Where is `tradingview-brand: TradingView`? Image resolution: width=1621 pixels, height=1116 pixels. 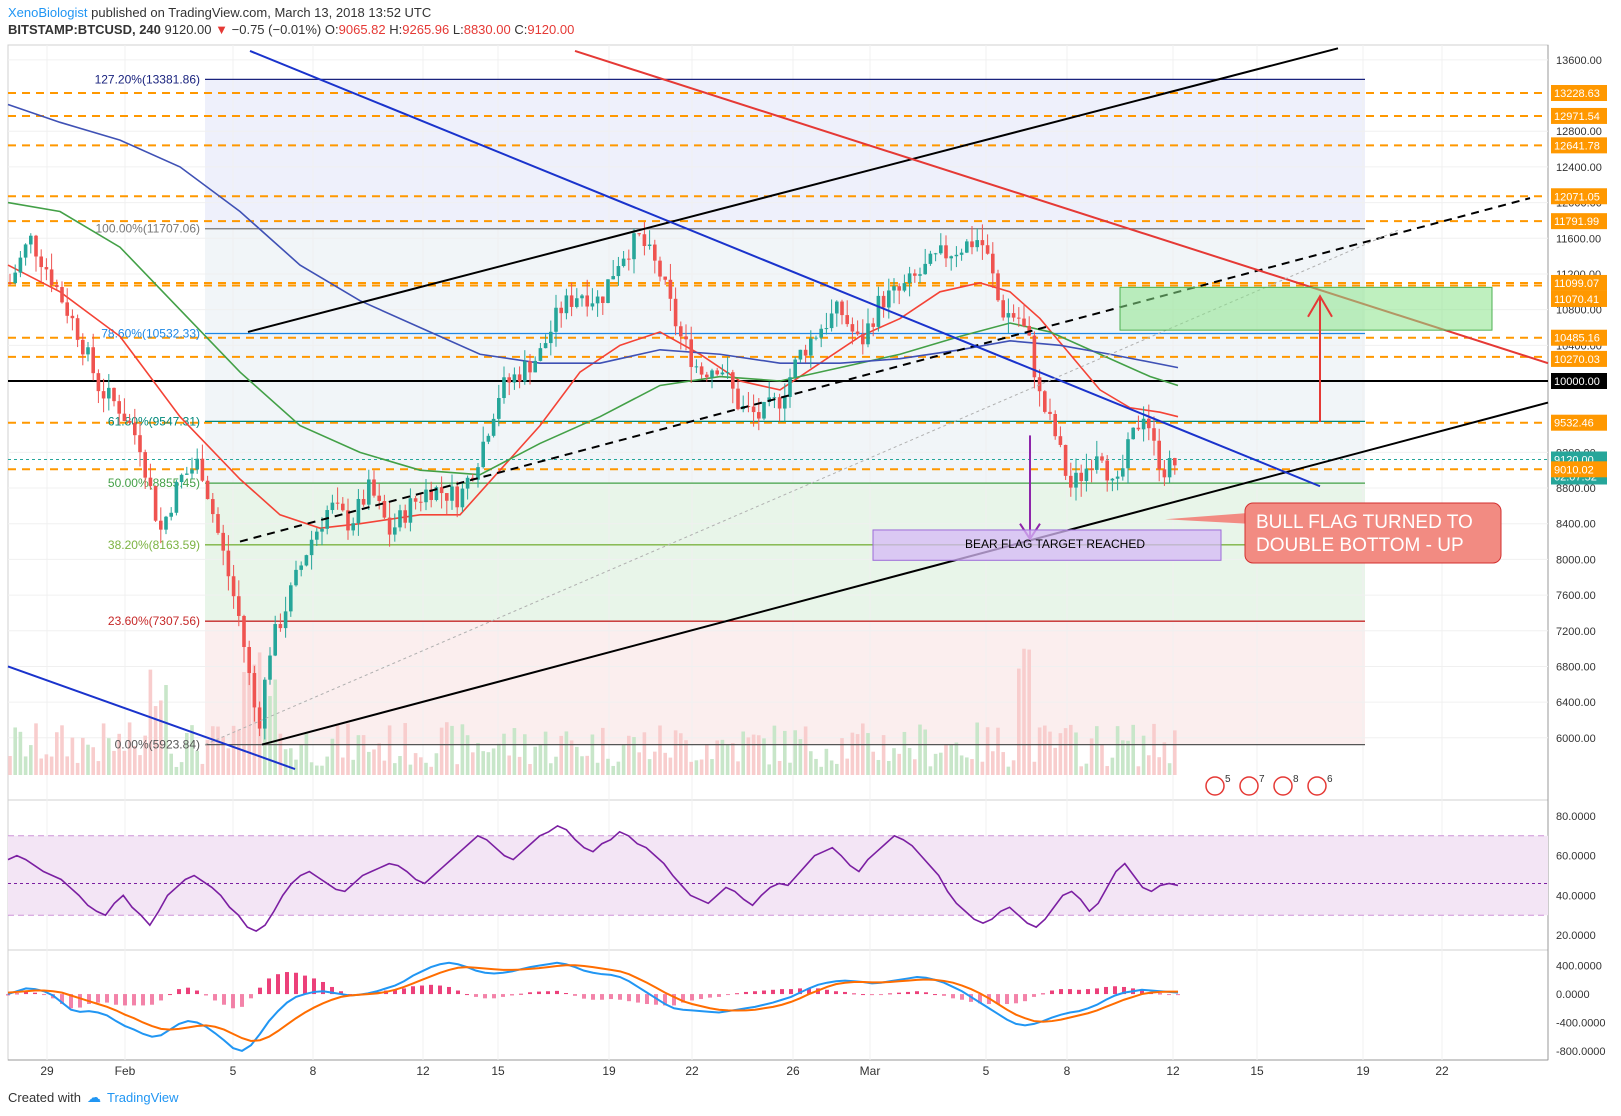 tradingview-brand: TradingView is located at coordinates (142, 1097).